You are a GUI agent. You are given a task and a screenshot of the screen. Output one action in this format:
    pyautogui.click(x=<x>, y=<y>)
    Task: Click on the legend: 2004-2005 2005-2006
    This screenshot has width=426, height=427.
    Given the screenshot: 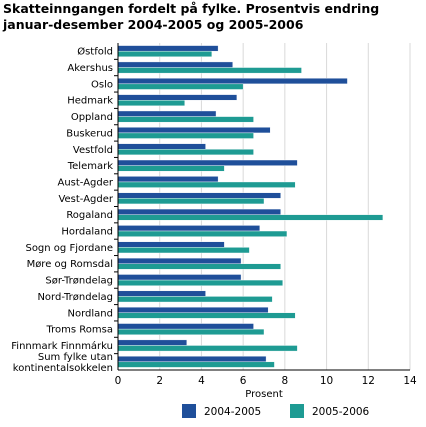 What is the action you would take?
    pyautogui.click(x=276, y=411)
    